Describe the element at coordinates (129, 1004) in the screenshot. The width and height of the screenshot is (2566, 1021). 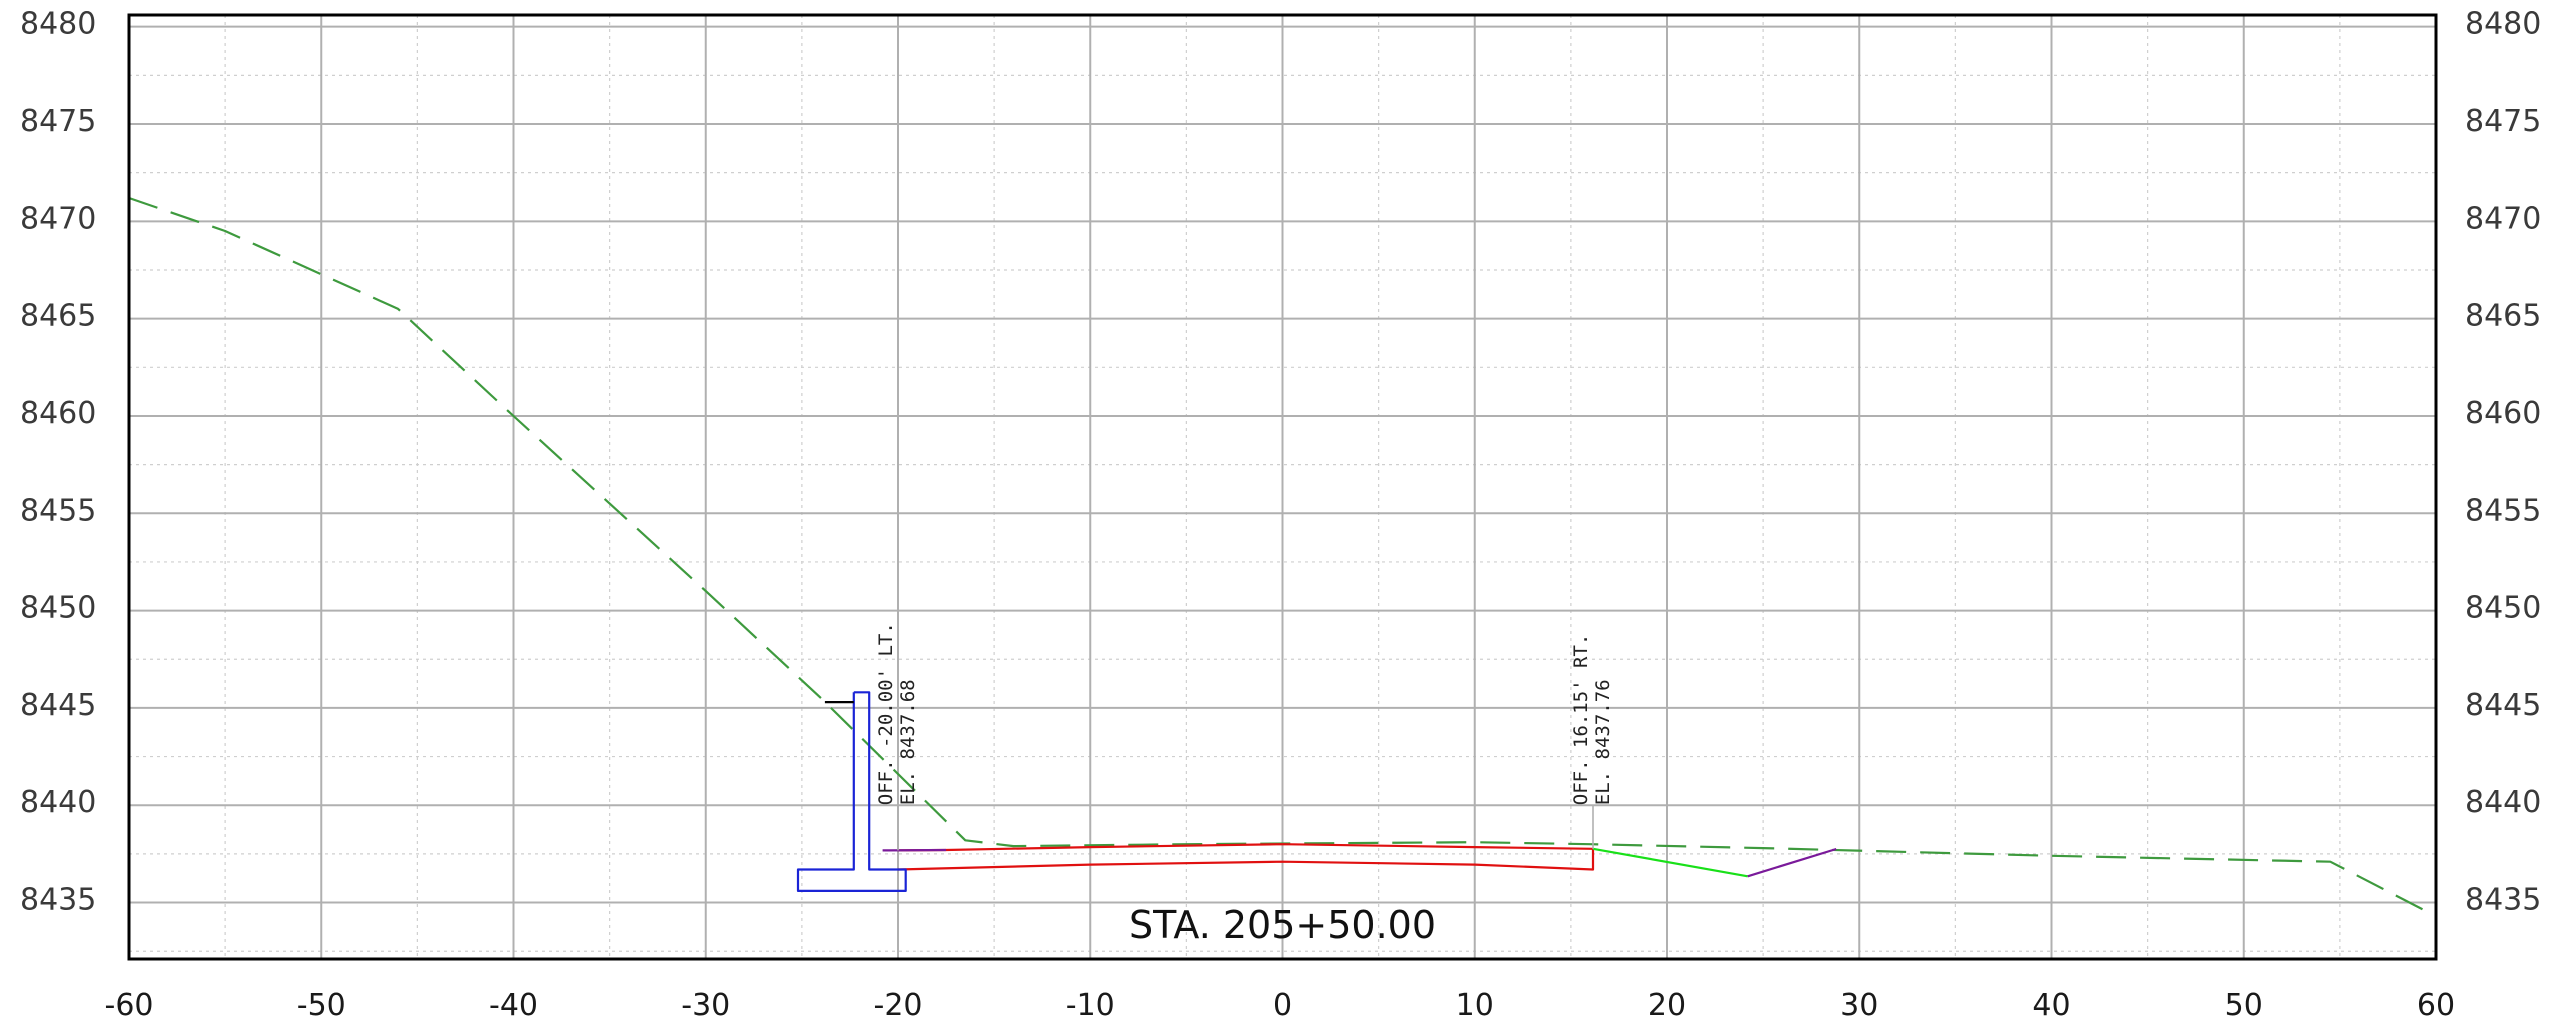
I see `x-tick-label: -60` at that location.